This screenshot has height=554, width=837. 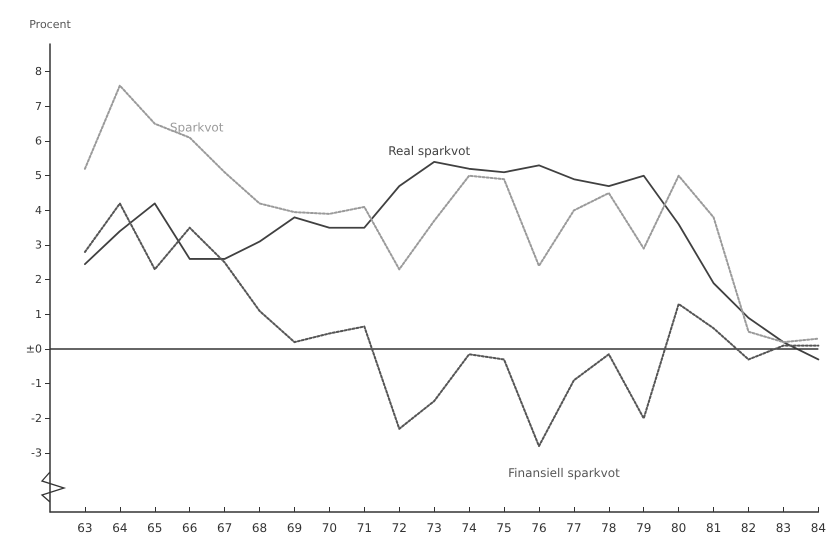 I want to click on x-tick-label: 68, so click(x=260, y=528).